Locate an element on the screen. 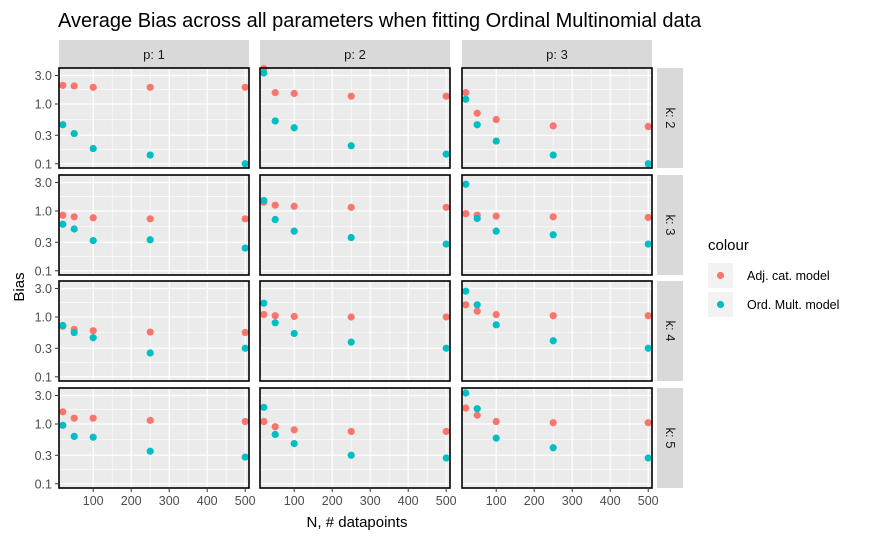 This screenshot has height=540, width=875. x-tick-label: 100 is located at coordinates (294, 501).